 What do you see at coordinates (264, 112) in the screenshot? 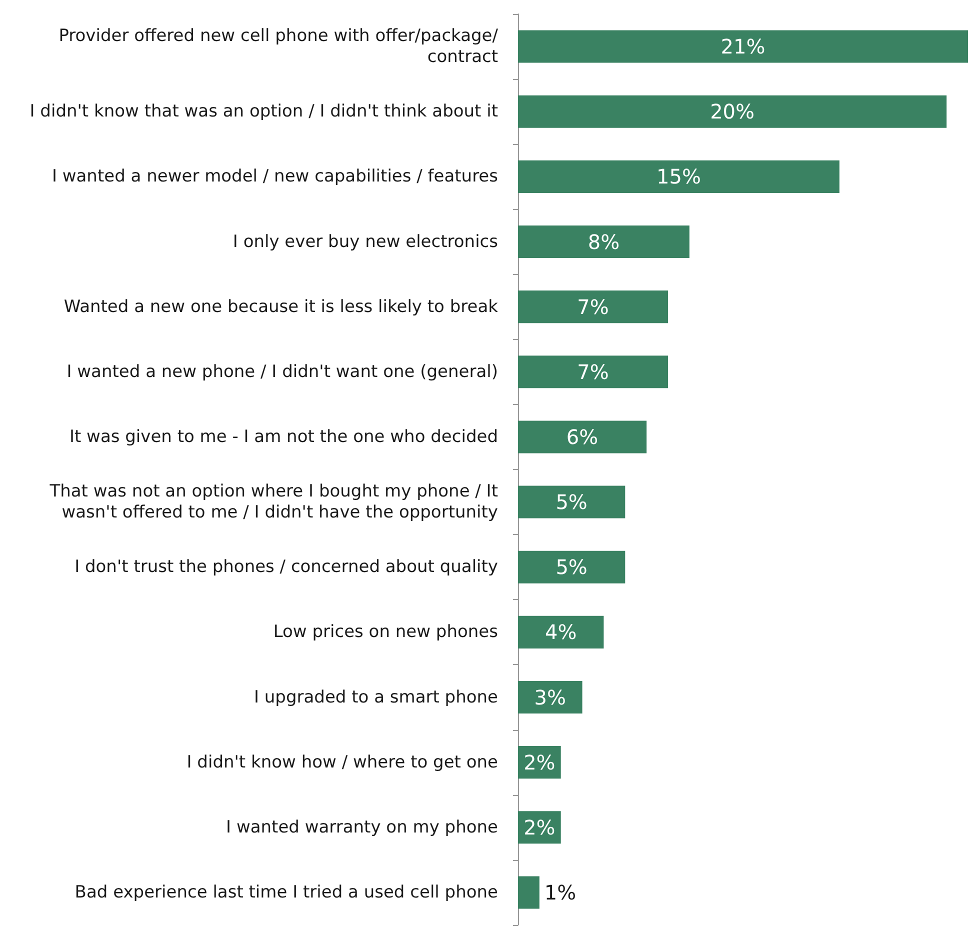
I see `y-tick-label: I didn't know that was an option / I didn't think about it` at bounding box center [264, 112].